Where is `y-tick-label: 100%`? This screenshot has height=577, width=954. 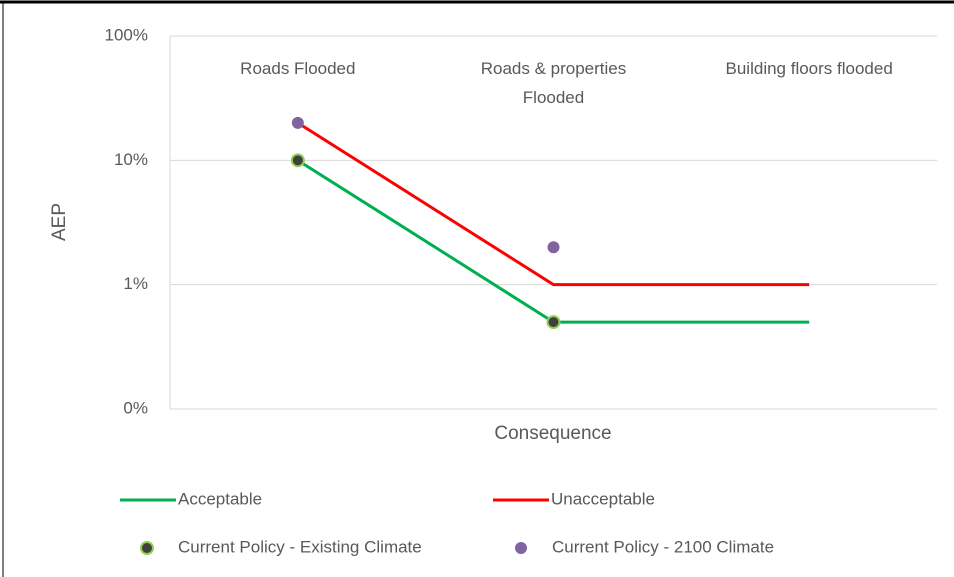
y-tick-label: 100% is located at coordinates (126, 34).